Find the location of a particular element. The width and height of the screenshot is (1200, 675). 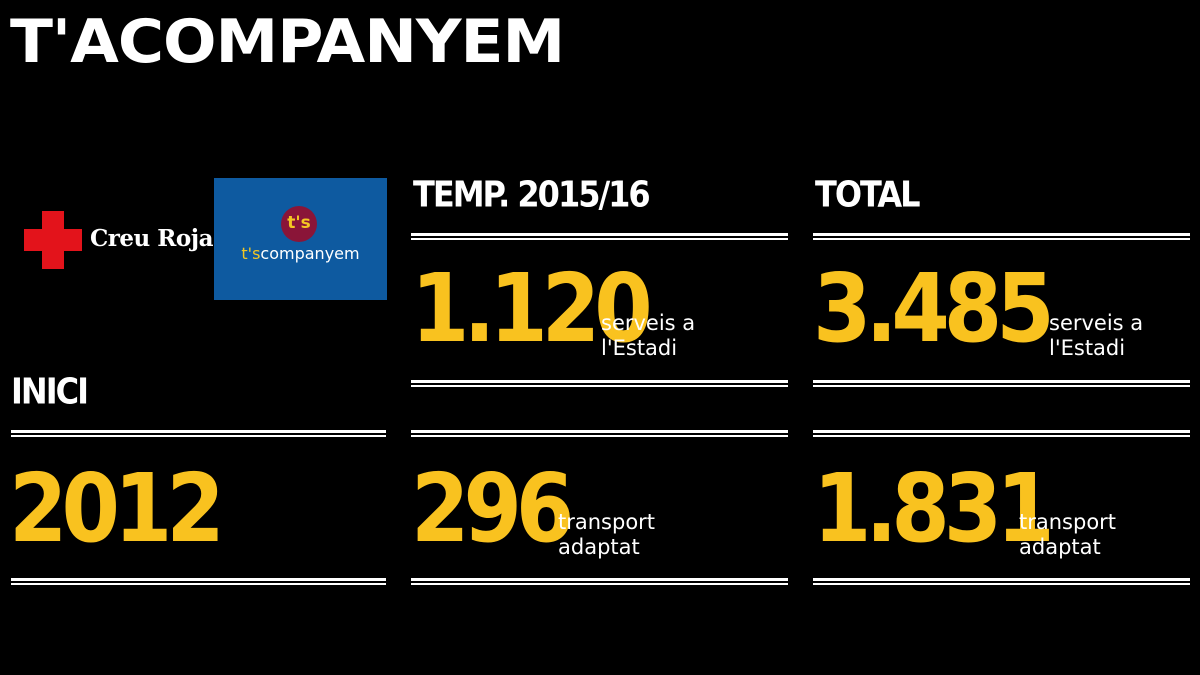

temporada-serveis-desc: serveis a l'Estadi is located at coordinates (648, 335).